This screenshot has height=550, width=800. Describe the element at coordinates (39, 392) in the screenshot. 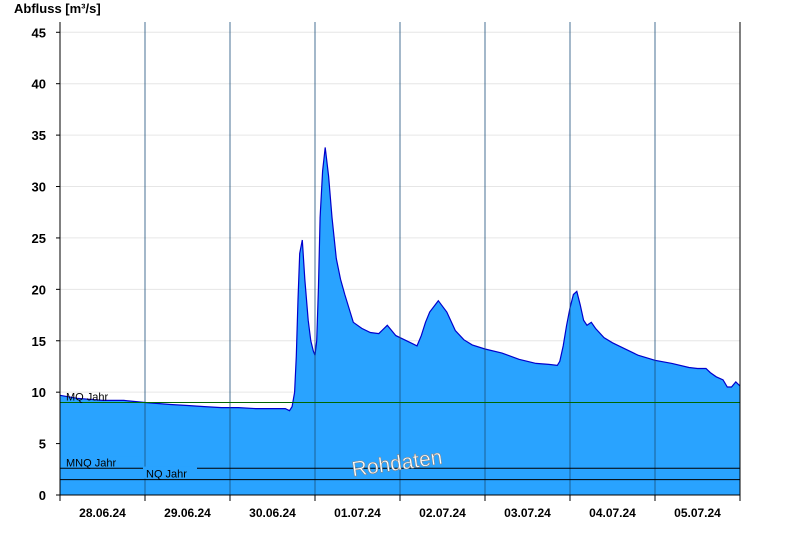

I see `y-tick-label: 10` at that location.